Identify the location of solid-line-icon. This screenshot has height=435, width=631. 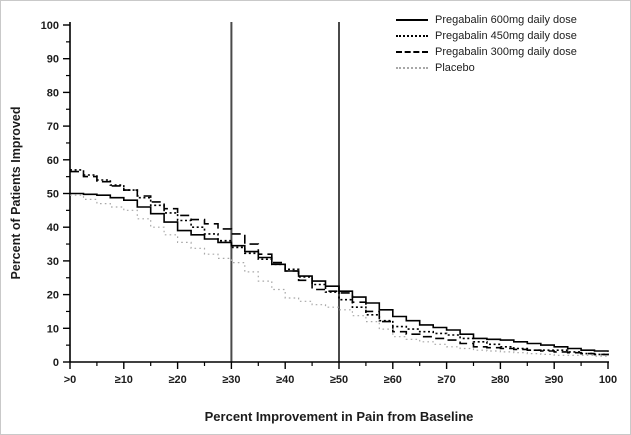
(412, 20).